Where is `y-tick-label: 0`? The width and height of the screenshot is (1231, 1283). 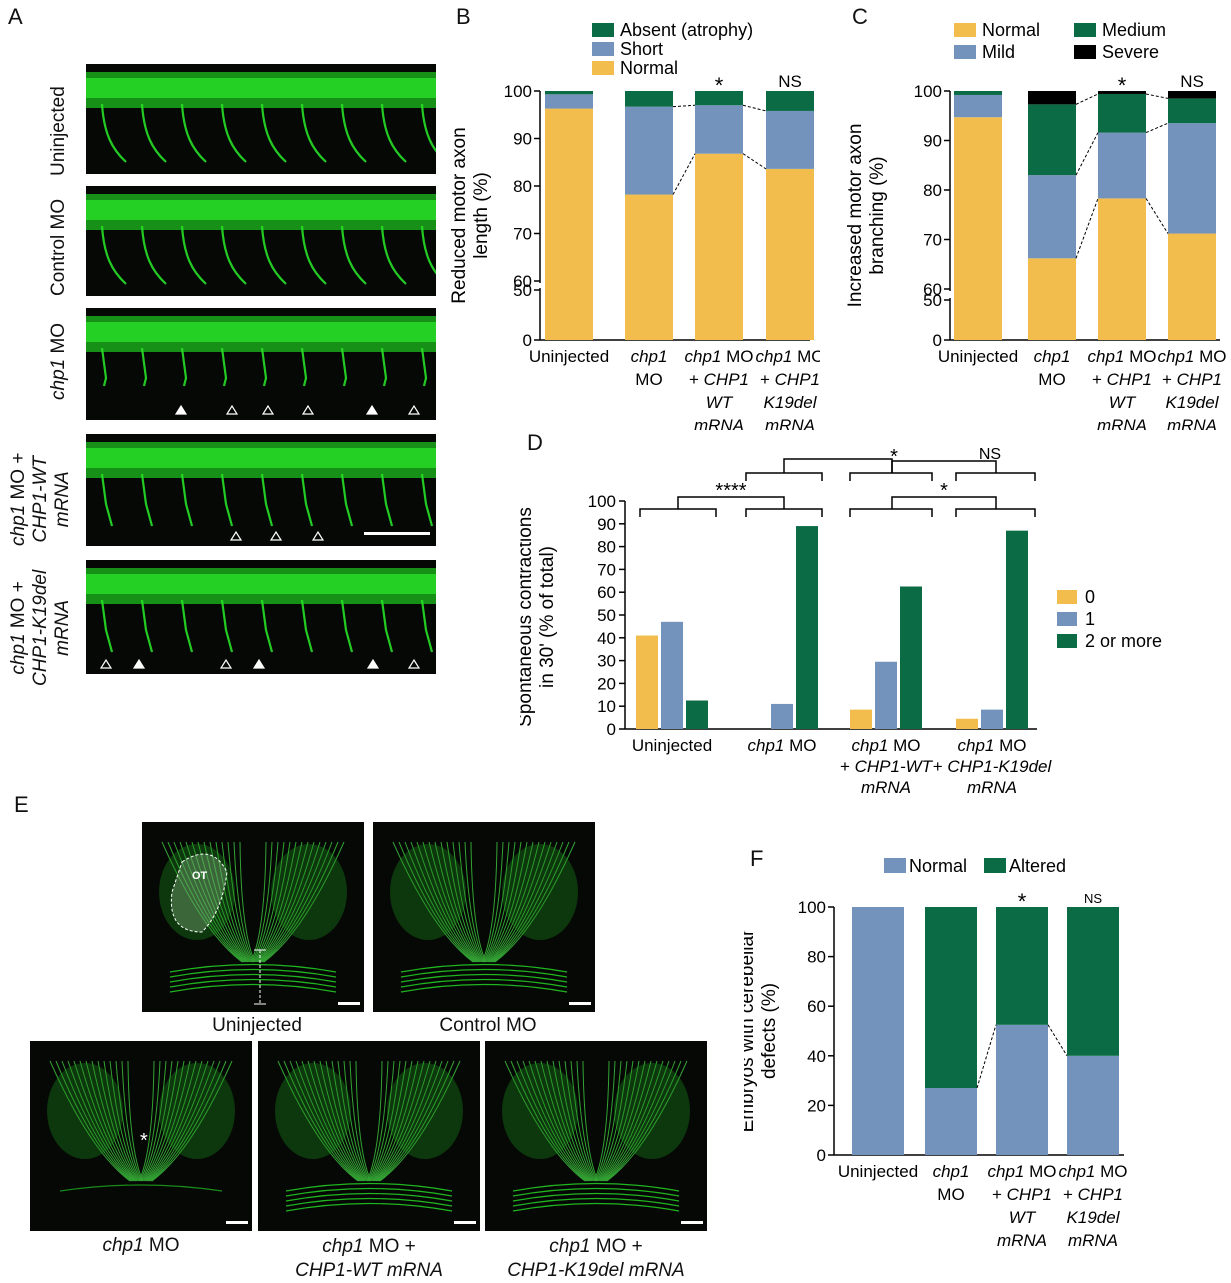 y-tick-label: 0 is located at coordinates (611, 729).